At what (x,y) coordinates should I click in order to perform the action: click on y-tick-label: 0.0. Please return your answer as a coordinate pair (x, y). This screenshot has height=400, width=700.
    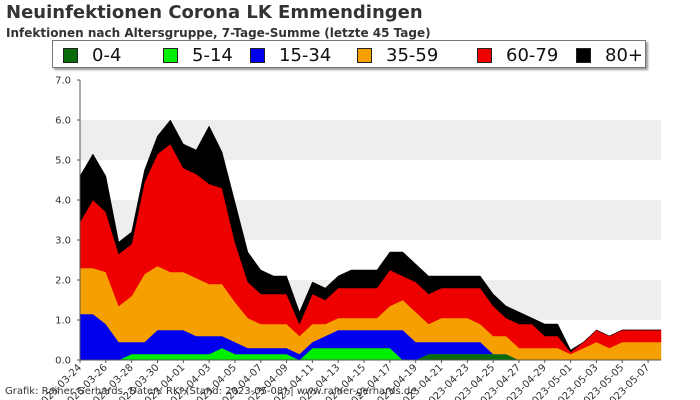
    Looking at the image, I should click on (63, 361).